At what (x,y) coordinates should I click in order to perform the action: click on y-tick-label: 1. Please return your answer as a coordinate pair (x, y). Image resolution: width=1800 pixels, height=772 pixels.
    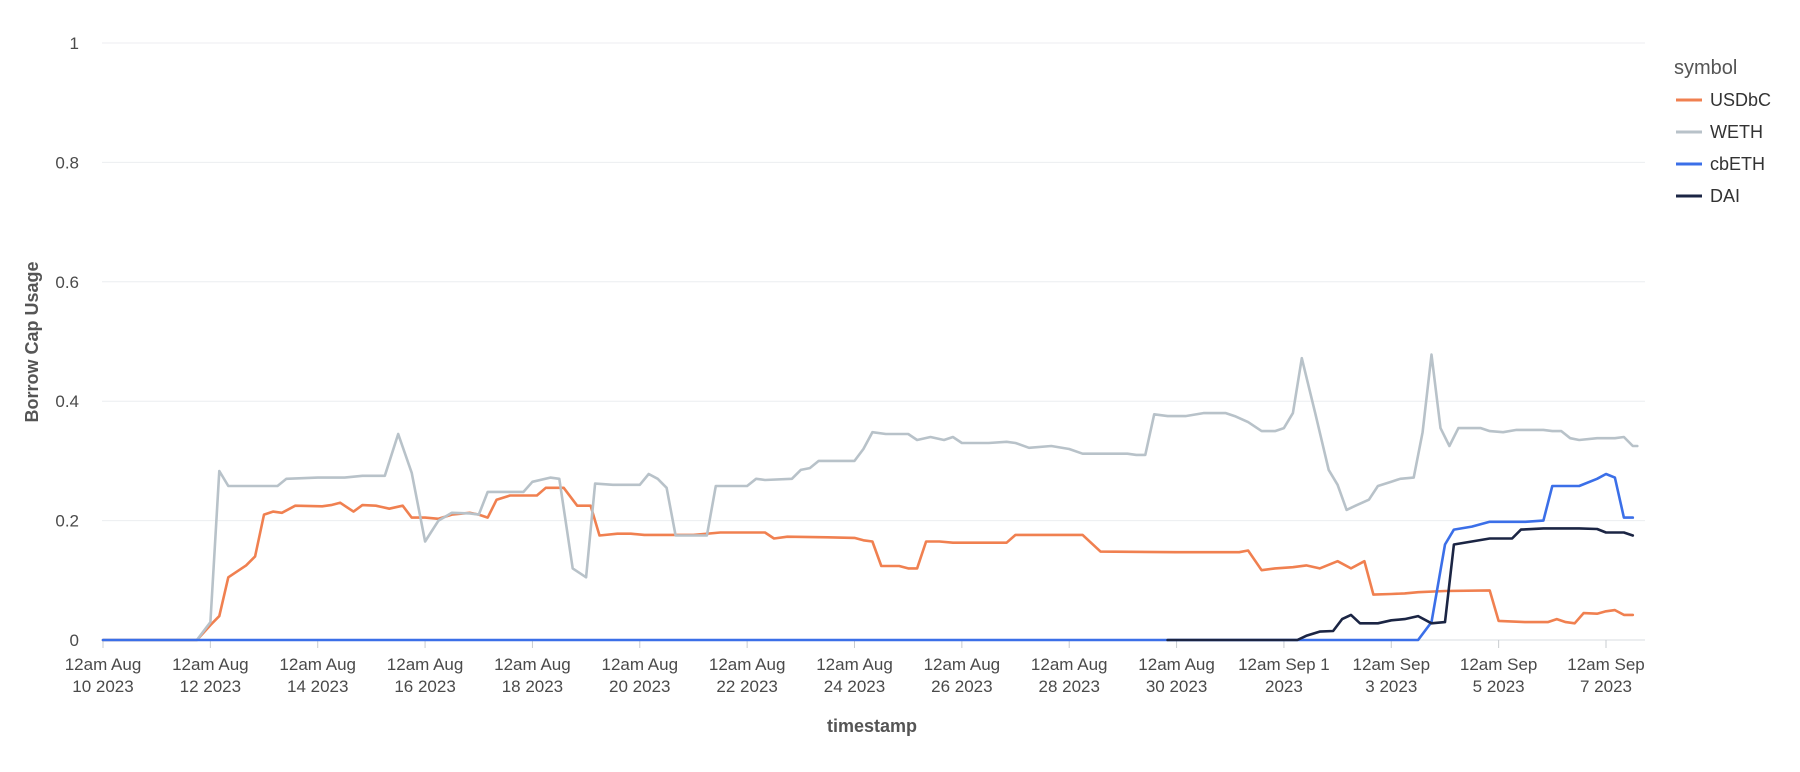
    Looking at the image, I should click on (74, 43).